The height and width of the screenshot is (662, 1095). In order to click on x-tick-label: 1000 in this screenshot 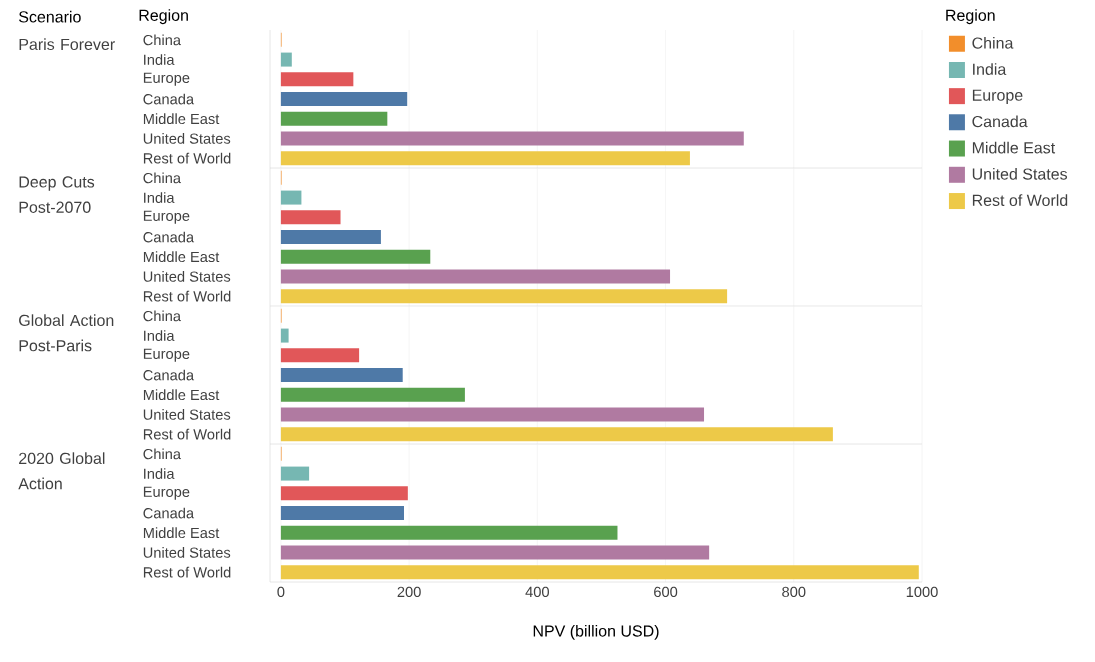, I will do `click(922, 592)`.